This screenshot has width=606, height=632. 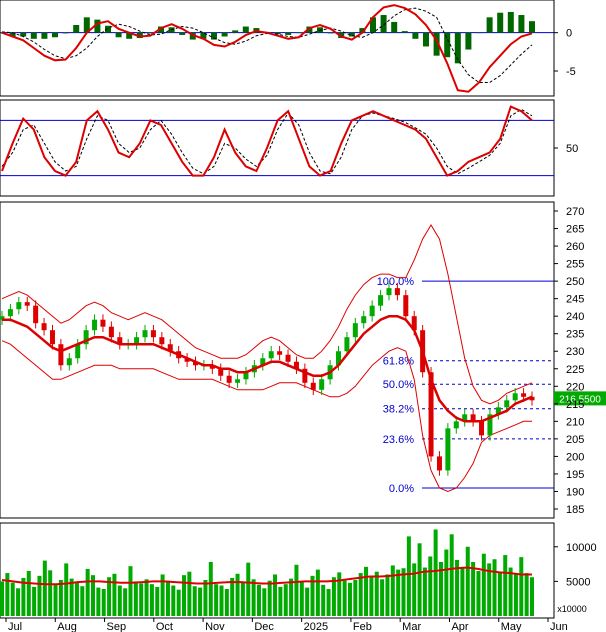 I want to click on month-label: Nov, so click(x=215, y=626).